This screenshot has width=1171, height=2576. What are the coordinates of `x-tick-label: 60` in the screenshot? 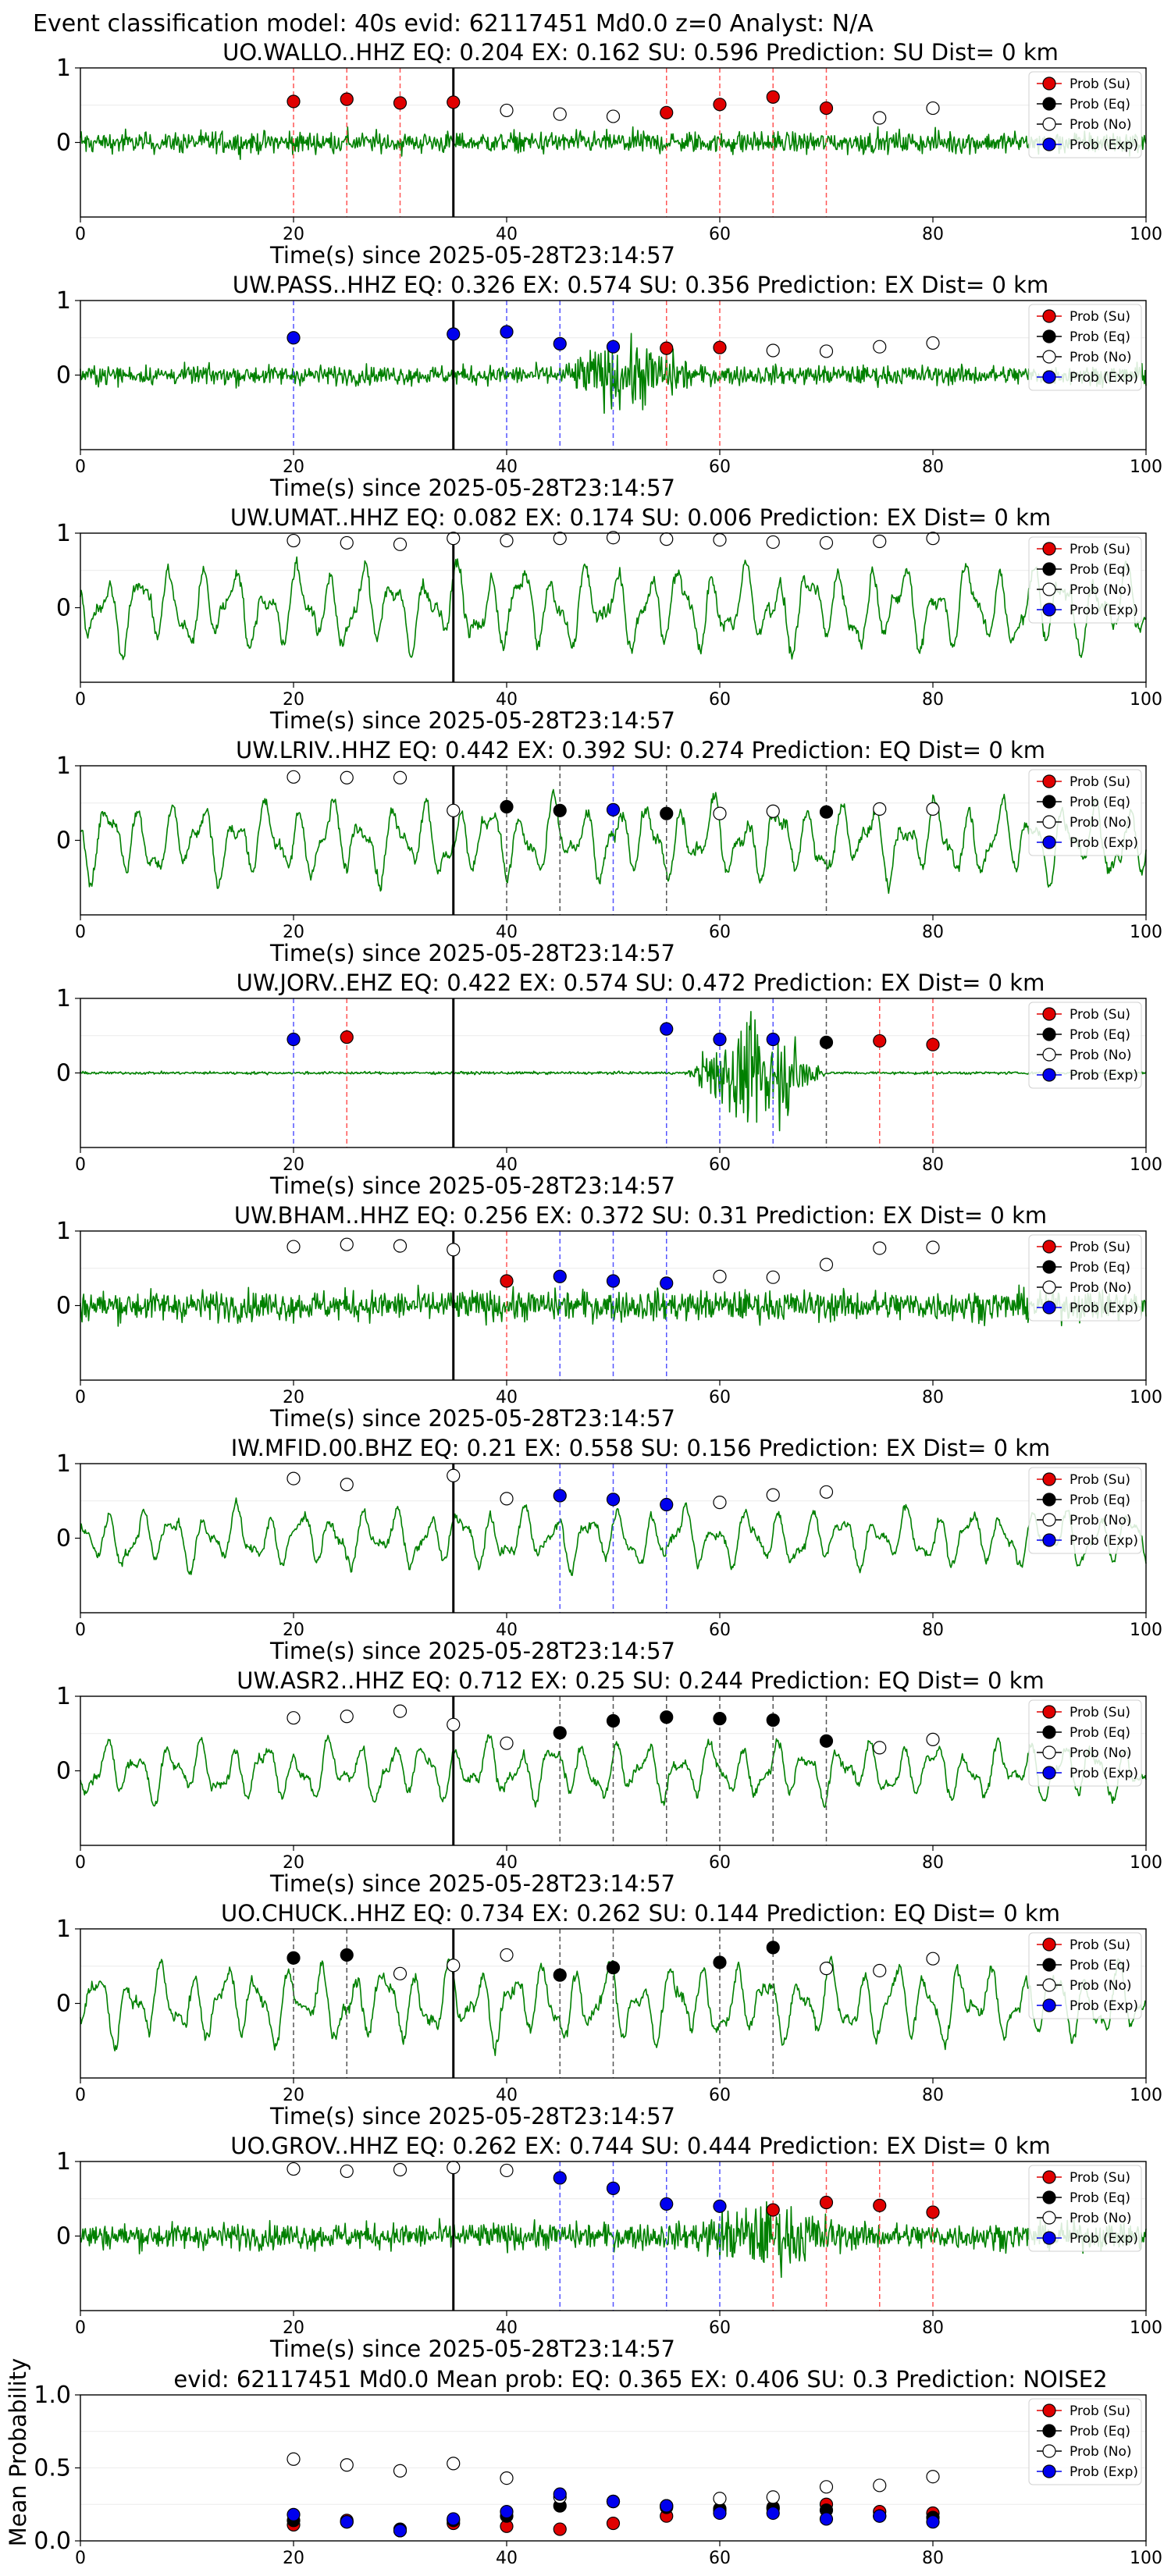 It's located at (720, 235).